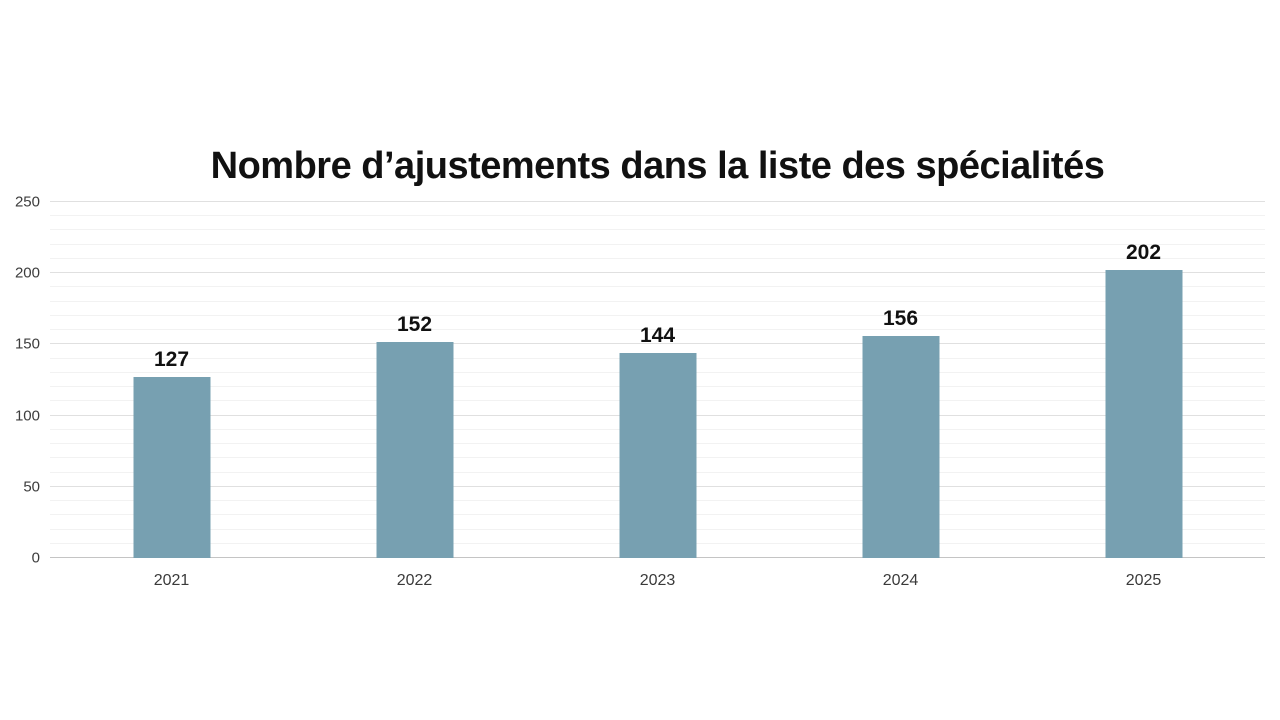 This screenshot has height=720, width=1280. Describe the element at coordinates (414, 580) in the screenshot. I see `x-tick-label-2022: 2022` at that location.